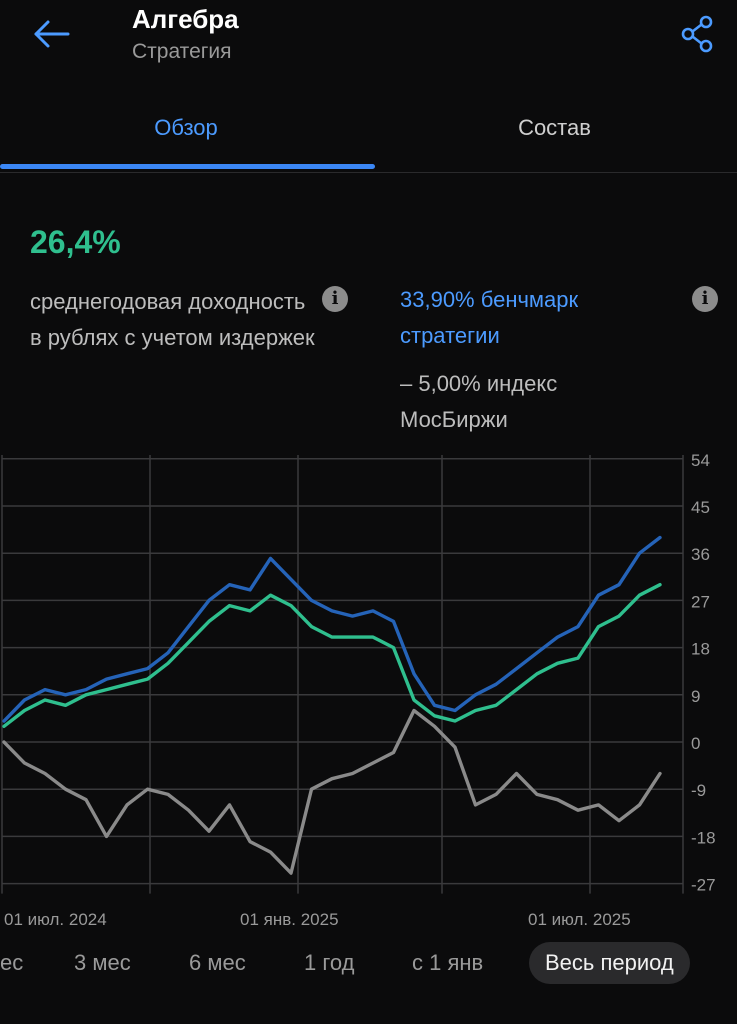 Image resolution: width=737 pixels, height=1024 pixels. What do you see at coordinates (489, 317) in the screenshot?
I see `benchmark-return: 33,90% бенчмарк стратегии` at bounding box center [489, 317].